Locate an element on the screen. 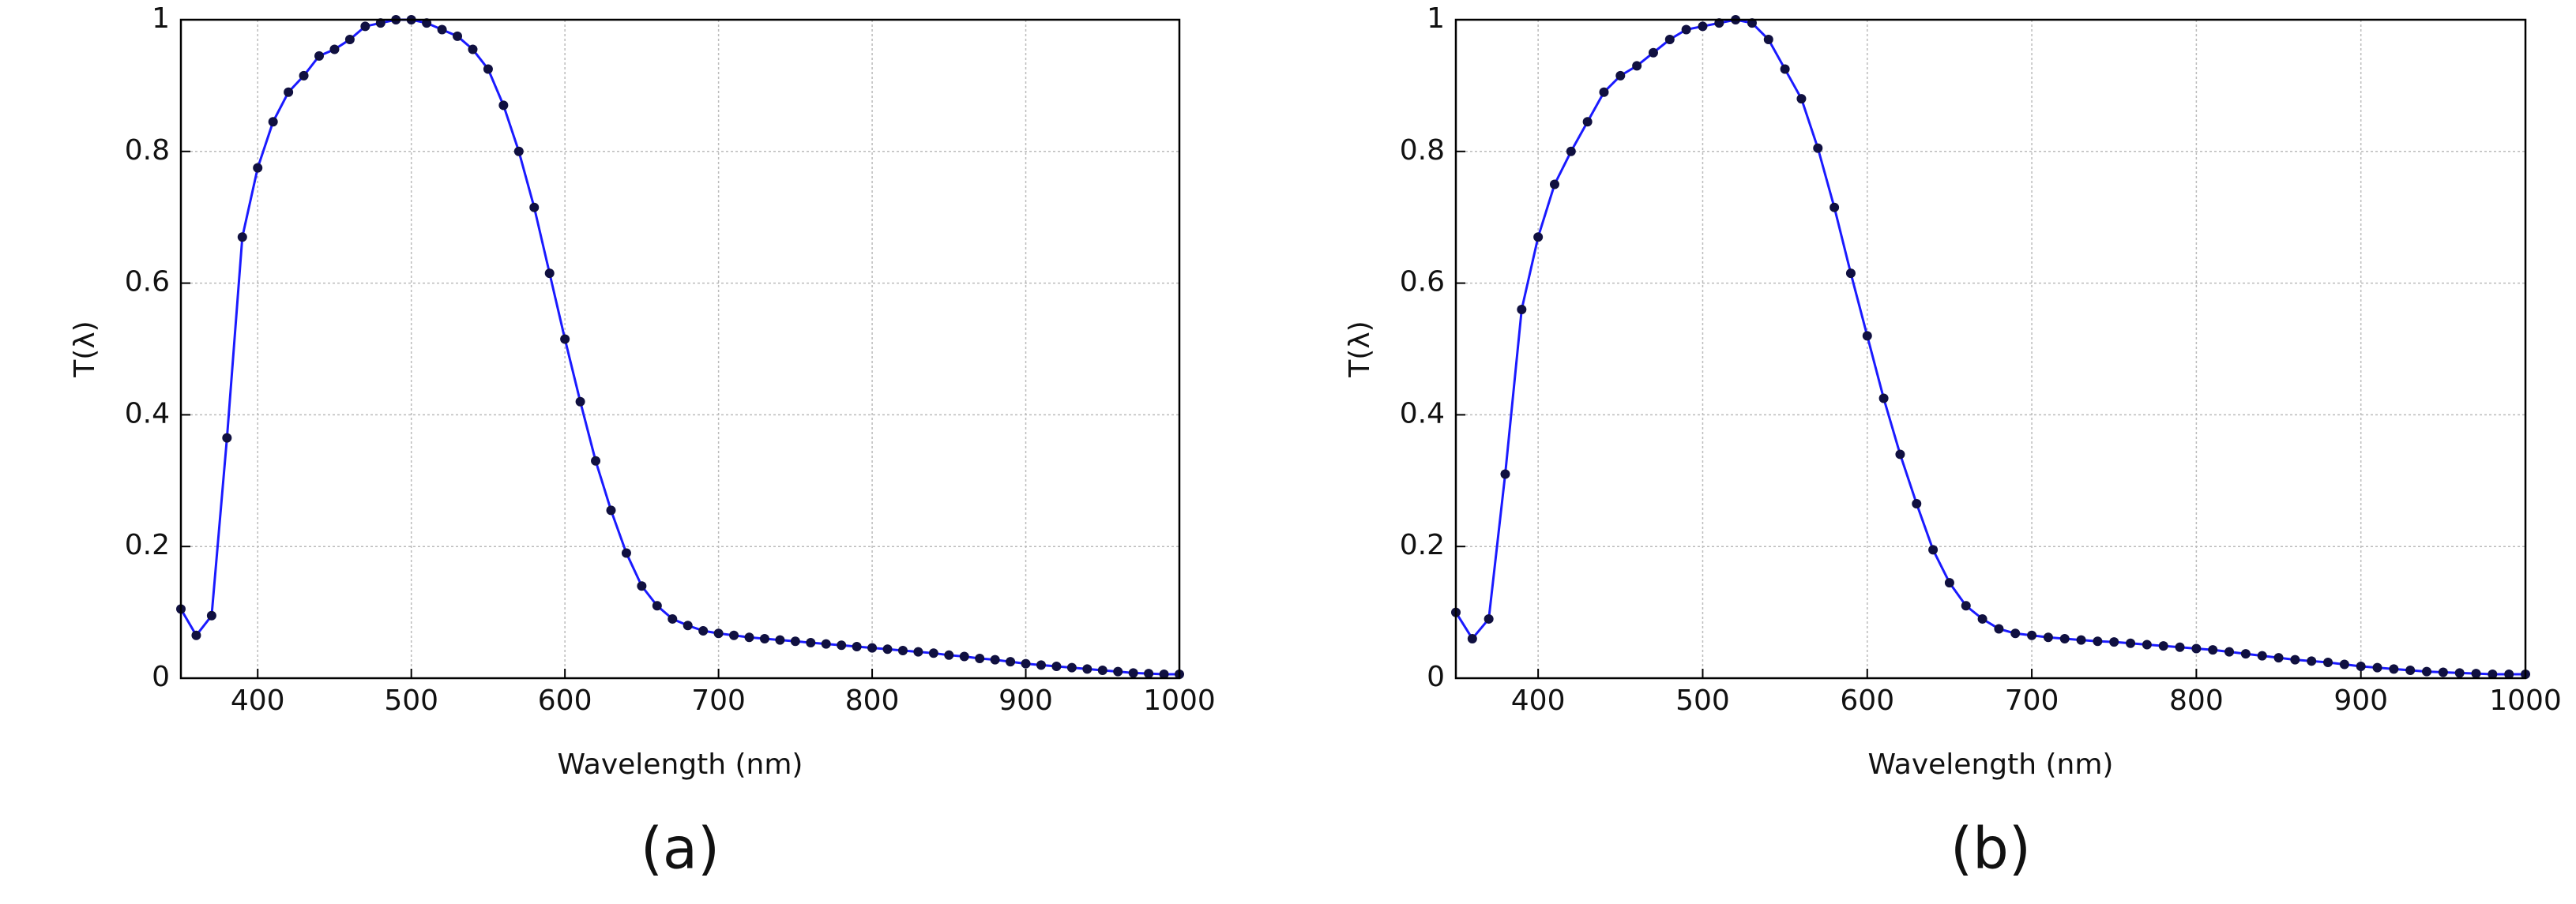  y-tick-label: 0.6 is located at coordinates (147, 282).